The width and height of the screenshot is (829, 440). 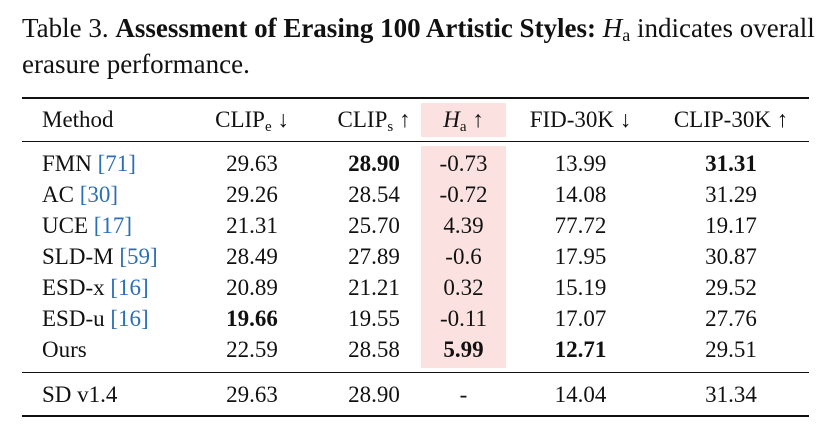 I want to click on method-cell: SD v1.4, so click(x=80, y=394).